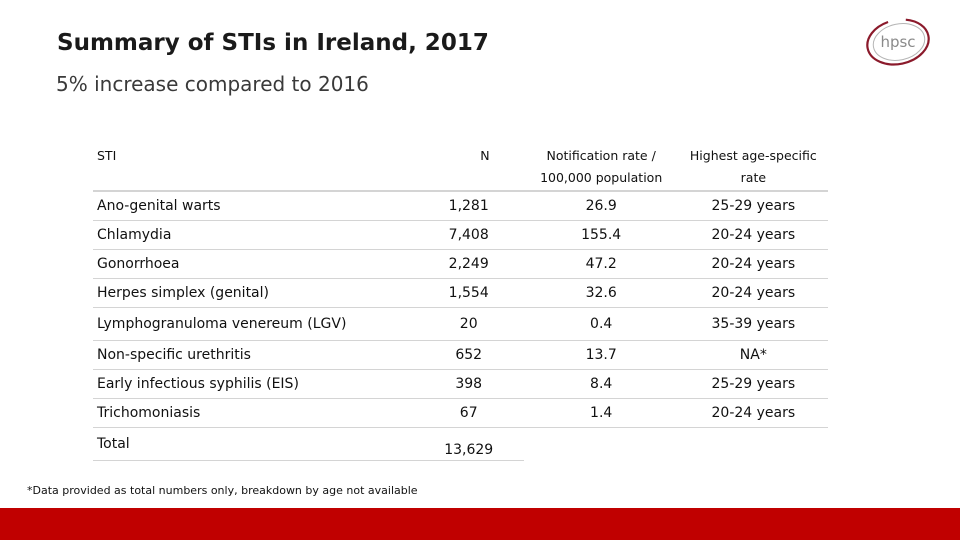 The height and width of the screenshot is (540, 960). Describe the element at coordinates (753, 177) in the screenshot. I see `header-age-line2: rate` at that location.